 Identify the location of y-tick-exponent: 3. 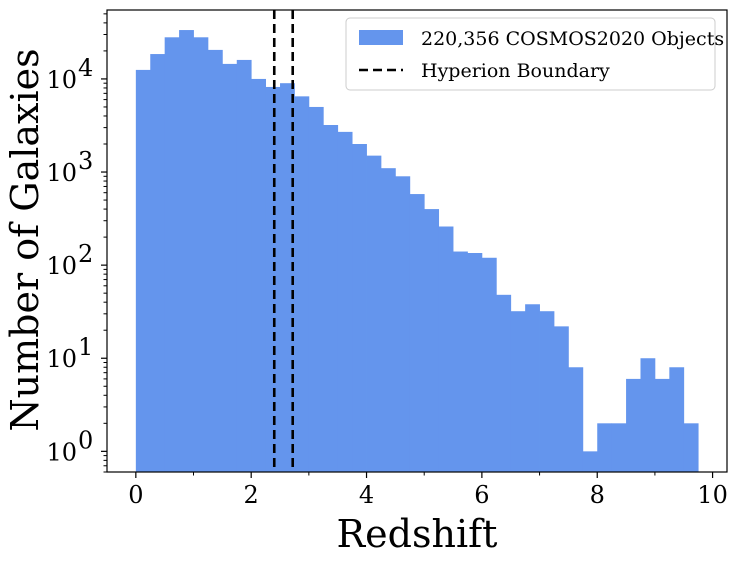
(85, 161).